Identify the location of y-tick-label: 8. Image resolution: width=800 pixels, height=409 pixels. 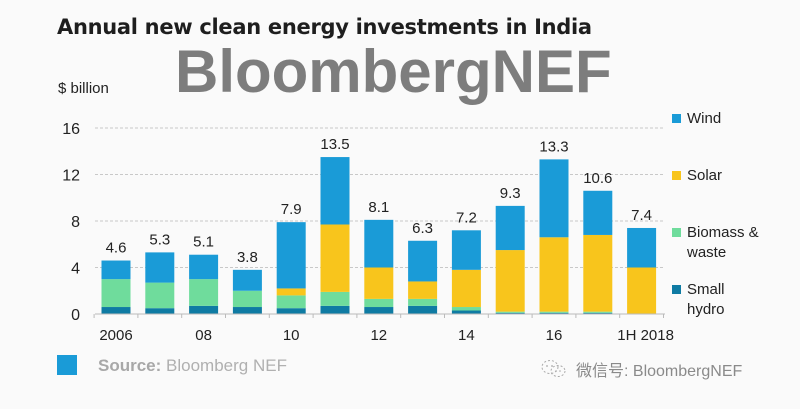
(75, 222).